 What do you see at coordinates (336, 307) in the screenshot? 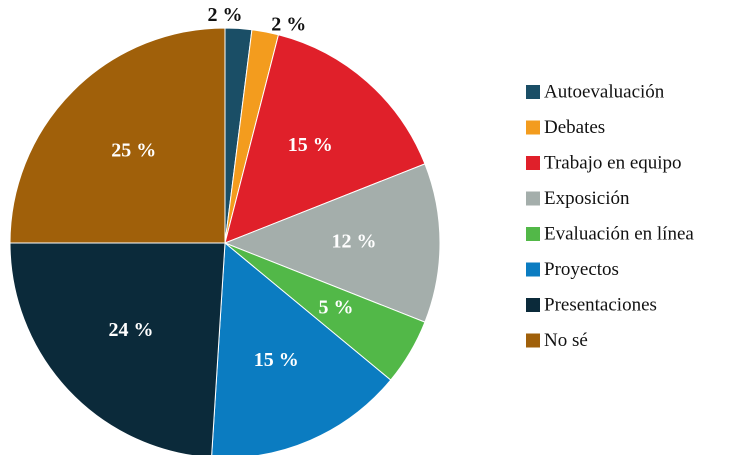
I see `value-label: 5 %` at bounding box center [336, 307].